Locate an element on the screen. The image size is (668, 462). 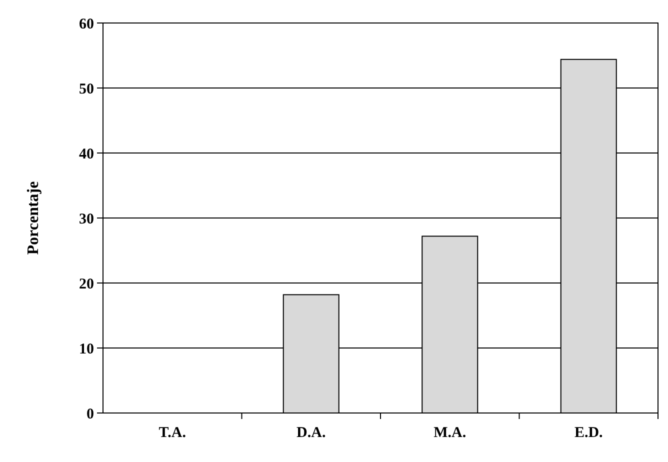
y-tick-label: 10 is located at coordinates (86, 349).